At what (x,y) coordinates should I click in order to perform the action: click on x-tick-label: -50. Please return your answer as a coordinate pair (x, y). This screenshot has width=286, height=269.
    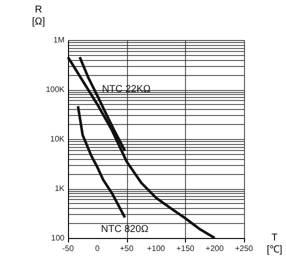
    Looking at the image, I should click on (68, 248).